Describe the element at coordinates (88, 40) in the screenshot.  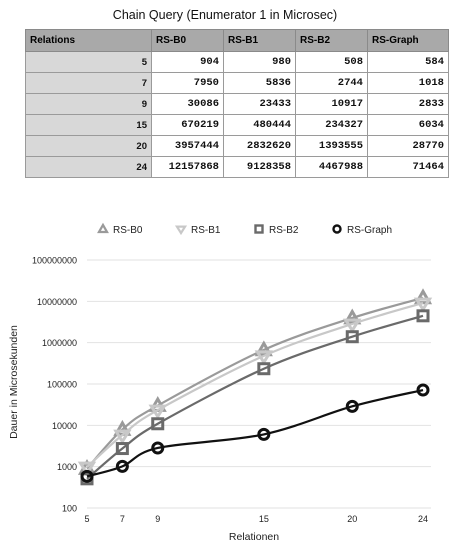
I see `header-relations: Relations` at that location.